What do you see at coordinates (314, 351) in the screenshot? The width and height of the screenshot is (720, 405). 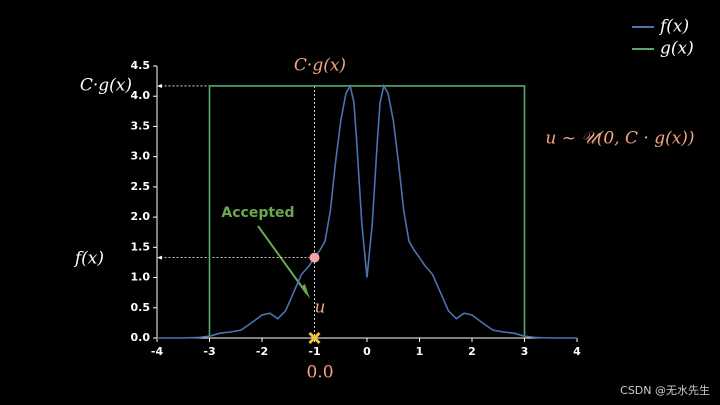 I see `x-tick-label: -1` at bounding box center [314, 351].